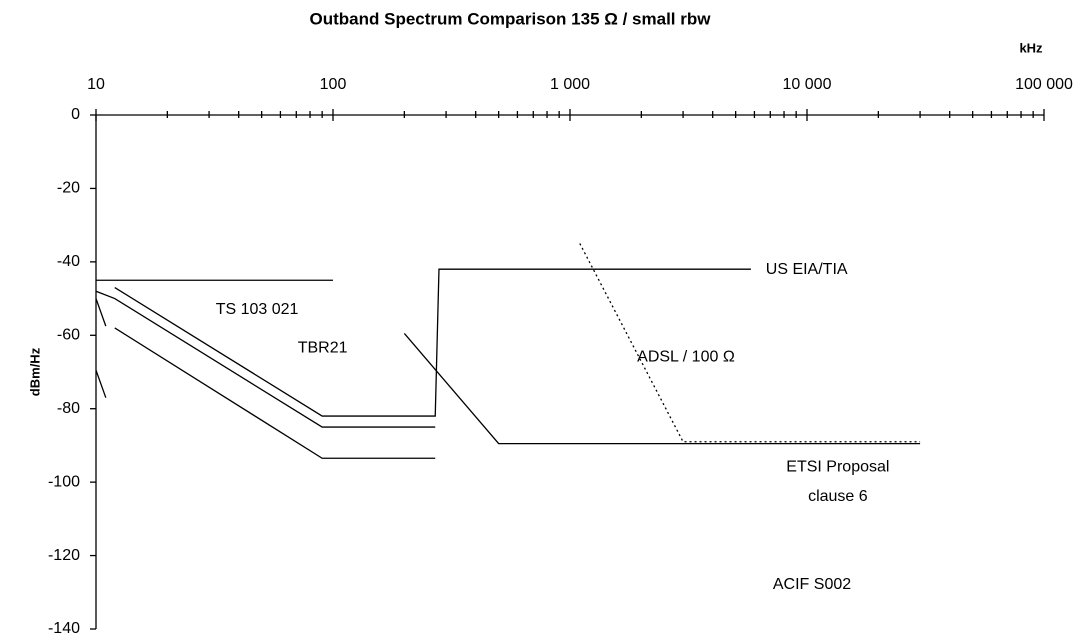 The width and height of the screenshot is (1091, 642). What do you see at coordinates (96, 84) in the screenshot?
I see `x-tick-label: 10` at bounding box center [96, 84].